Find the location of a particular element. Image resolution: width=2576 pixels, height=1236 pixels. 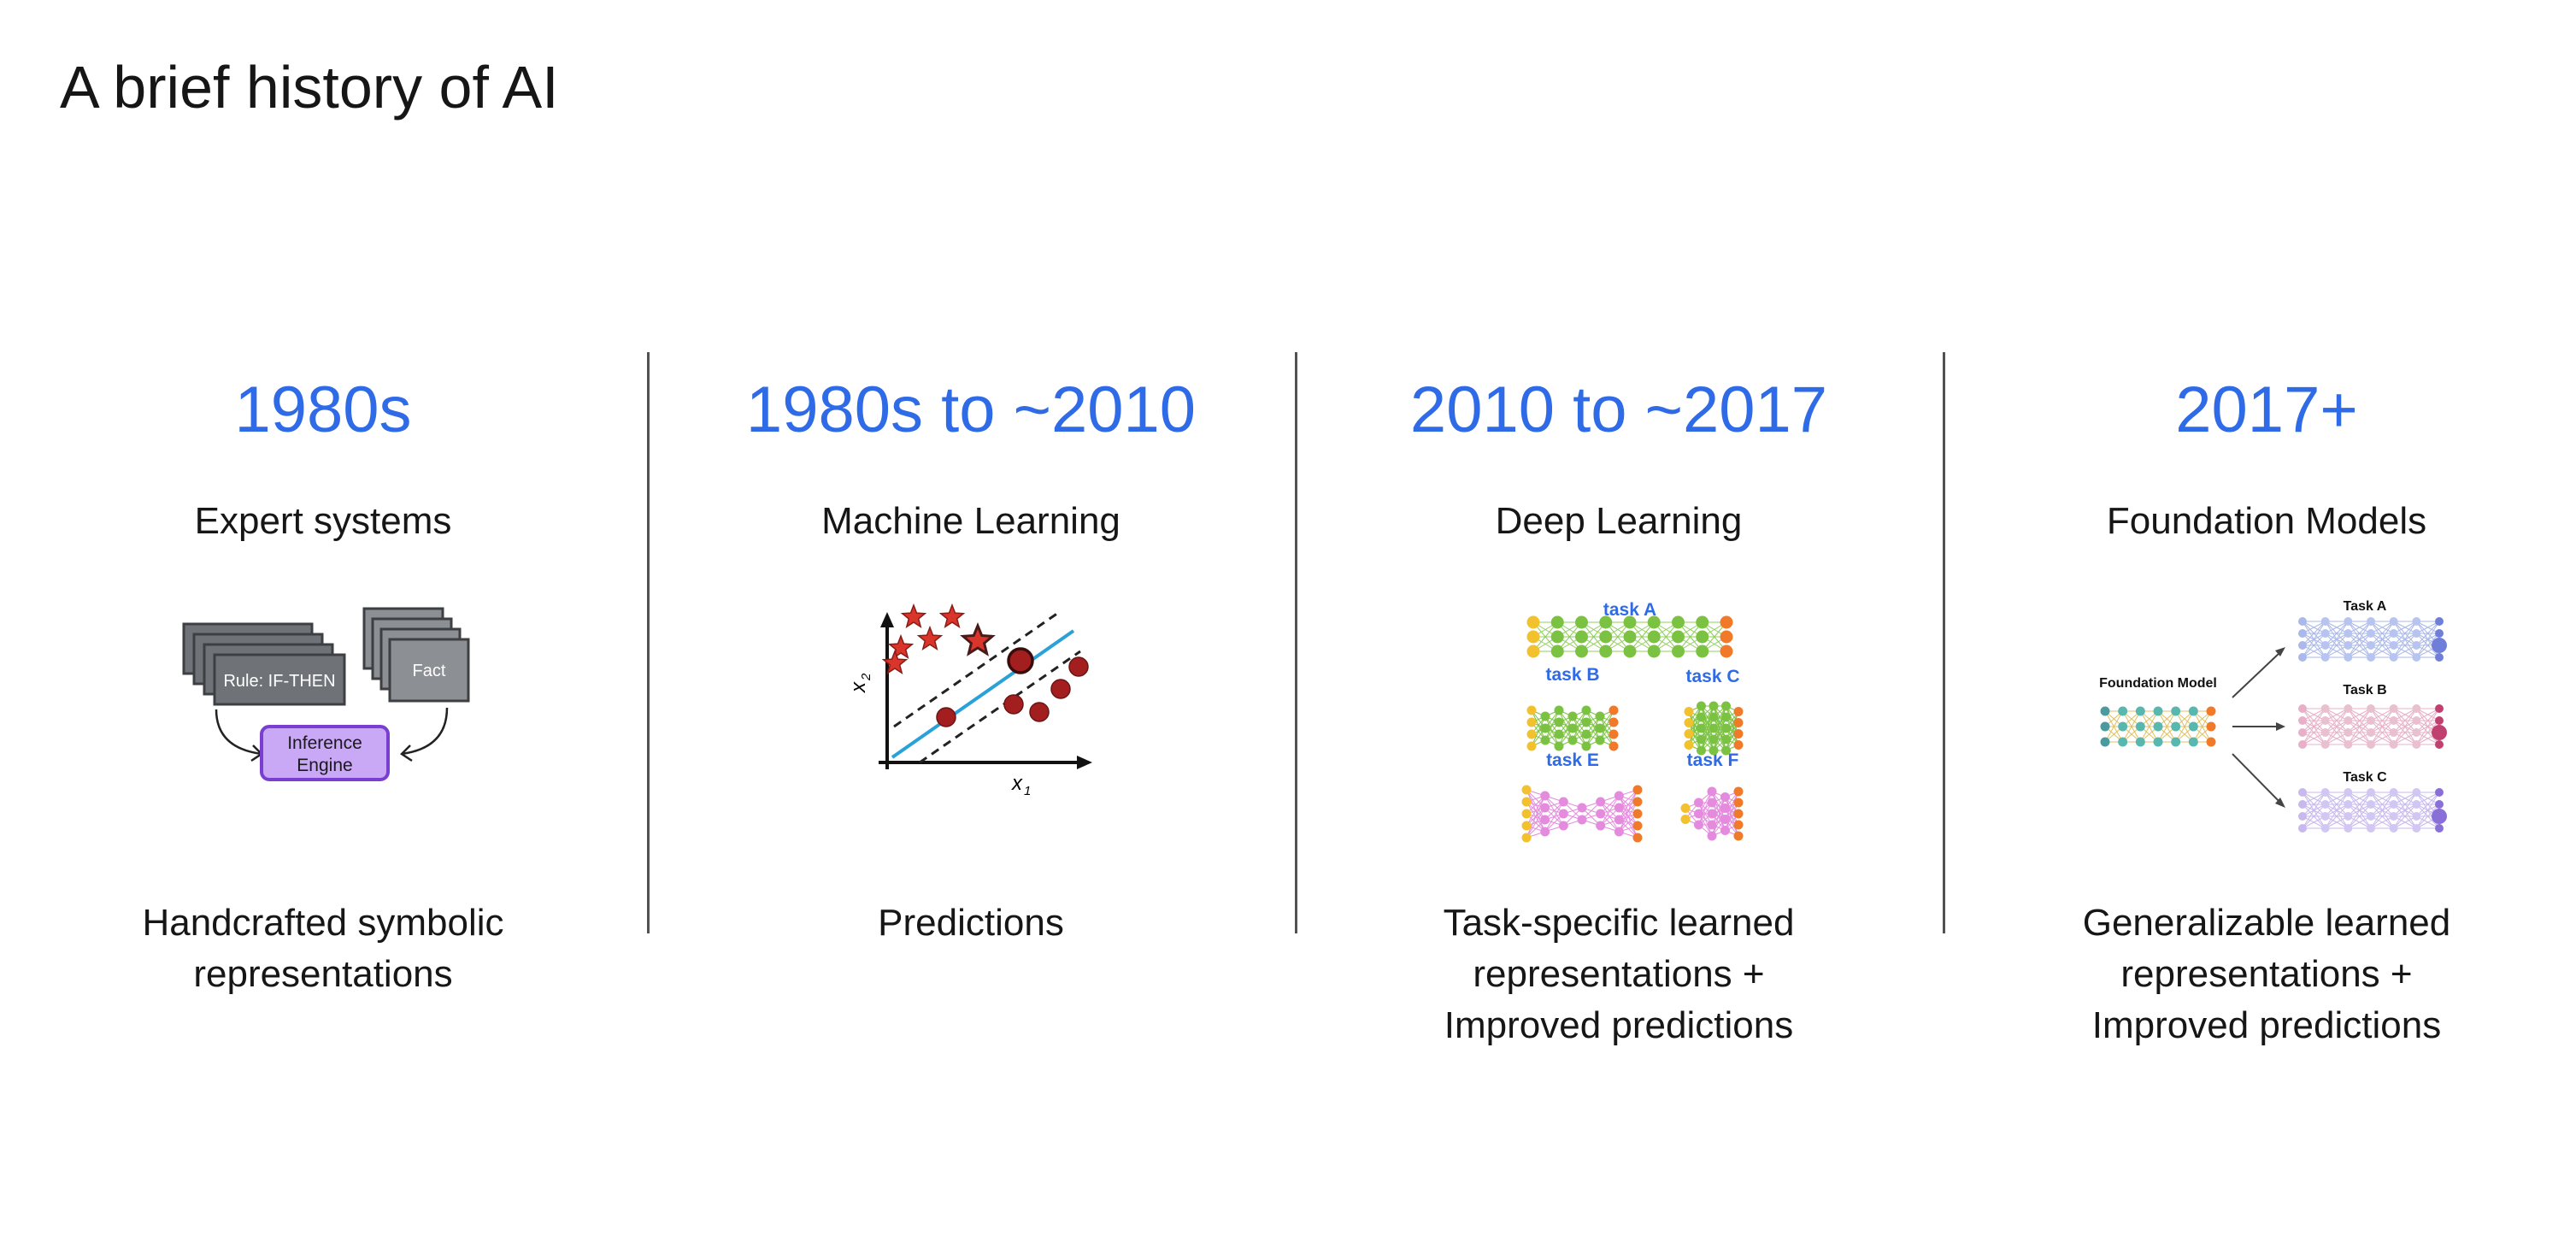

task-b-label: task B is located at coordinates (1572, 675).